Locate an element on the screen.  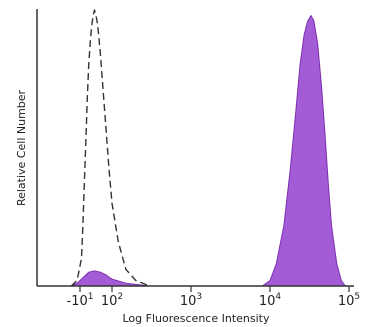
x-tick-label-exponent: 1 is located at coordinates (91, 297).